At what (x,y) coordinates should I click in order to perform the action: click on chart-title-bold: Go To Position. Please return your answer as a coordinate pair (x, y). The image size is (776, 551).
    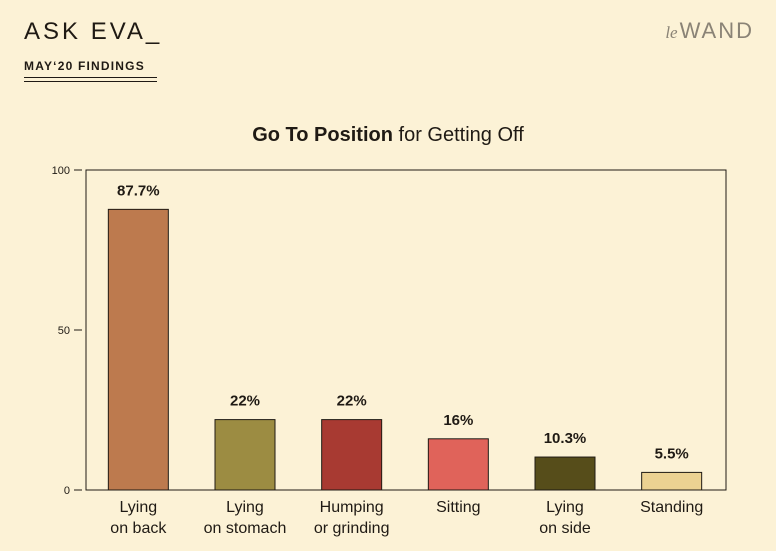
    Looking at the image, I should click on (322, 135).